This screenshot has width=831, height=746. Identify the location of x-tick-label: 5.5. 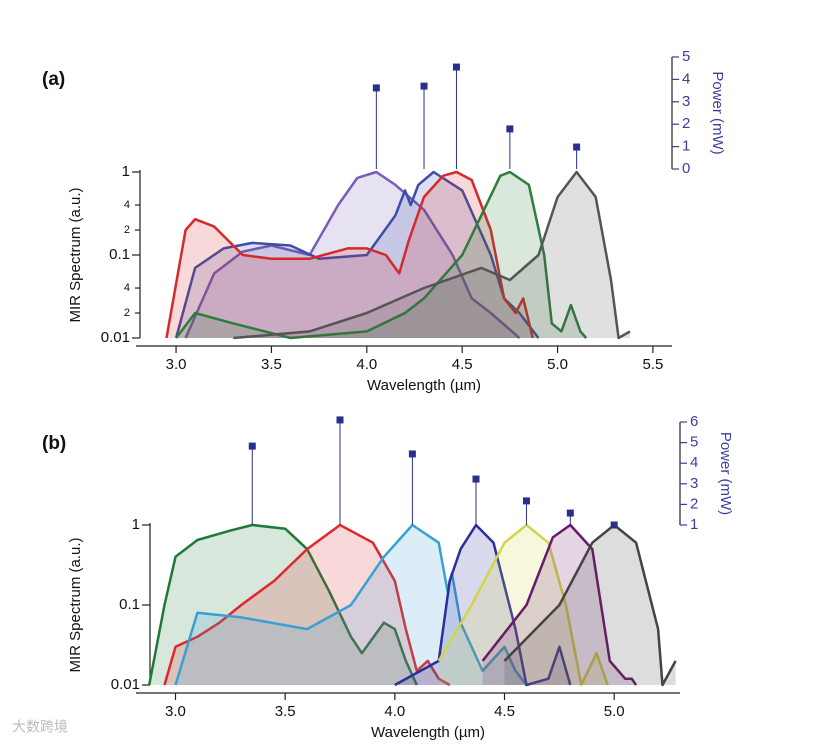
(652, 364).